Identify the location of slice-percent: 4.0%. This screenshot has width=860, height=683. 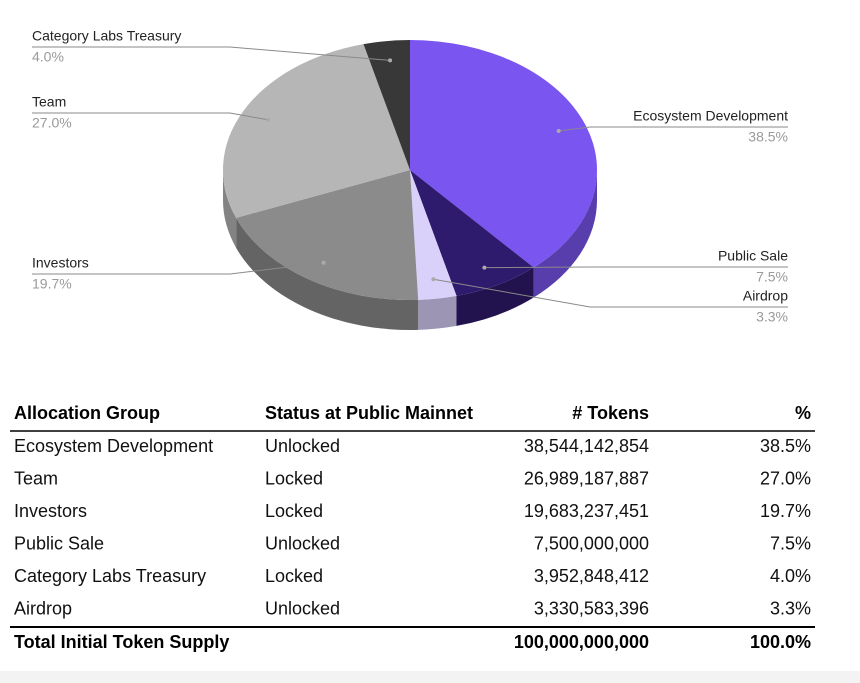
(48, 57).